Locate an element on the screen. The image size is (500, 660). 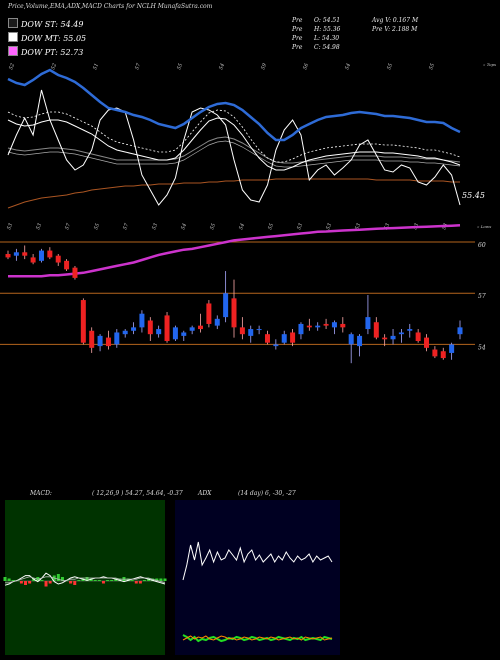
dow-mt-value: DOW MT: 55.05 is located at coordinates (54, 38).